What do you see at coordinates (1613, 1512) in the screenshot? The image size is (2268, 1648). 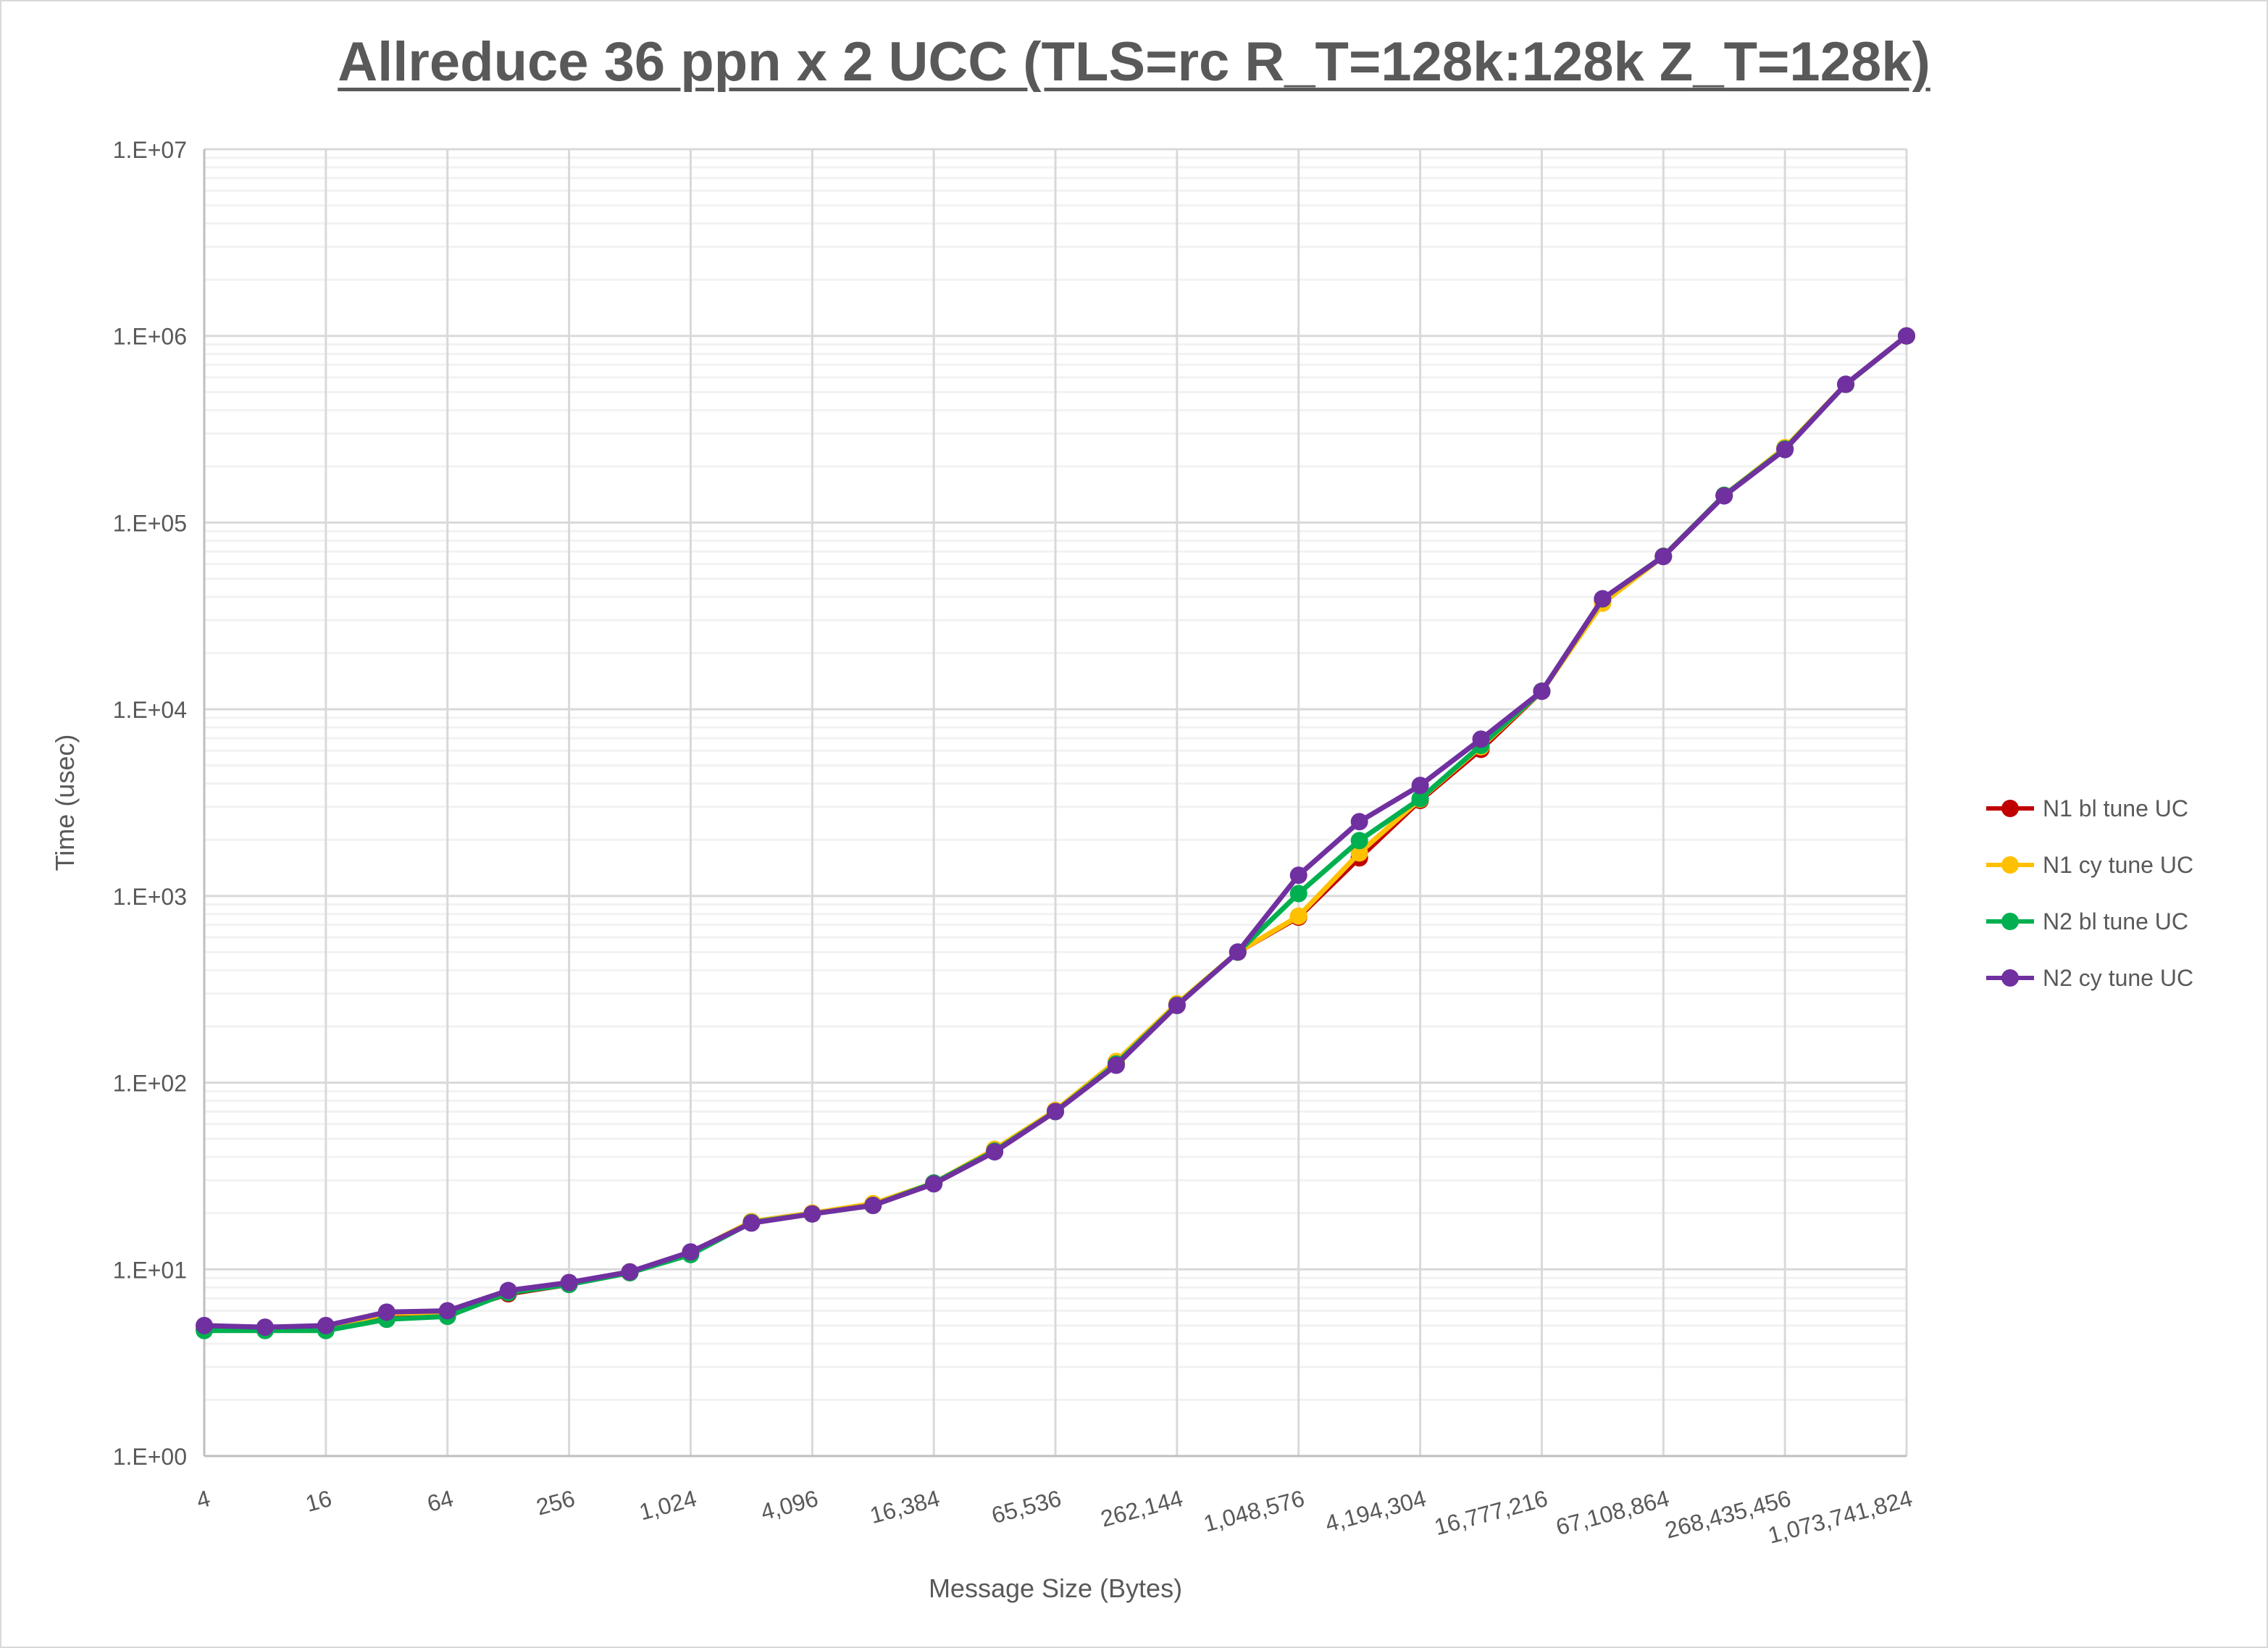 I see `x-tick-label: 67,108,864` at bounding box center [1613, 1512].